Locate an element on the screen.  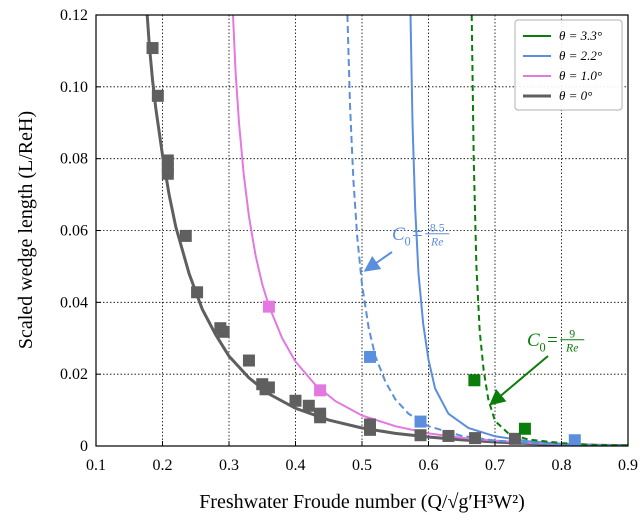
annotation-numerator: 8.5 is located at coordinates (437, 227).